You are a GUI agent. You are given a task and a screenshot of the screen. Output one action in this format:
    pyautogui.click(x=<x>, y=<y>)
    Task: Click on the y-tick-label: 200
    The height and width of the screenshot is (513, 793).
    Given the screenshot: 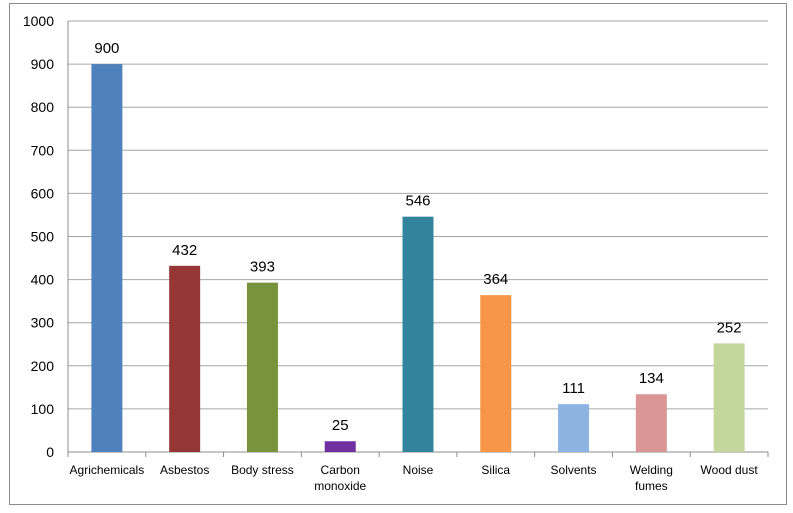 What is the action you would take?
    pyautogui.click(x=43, y=366)
    